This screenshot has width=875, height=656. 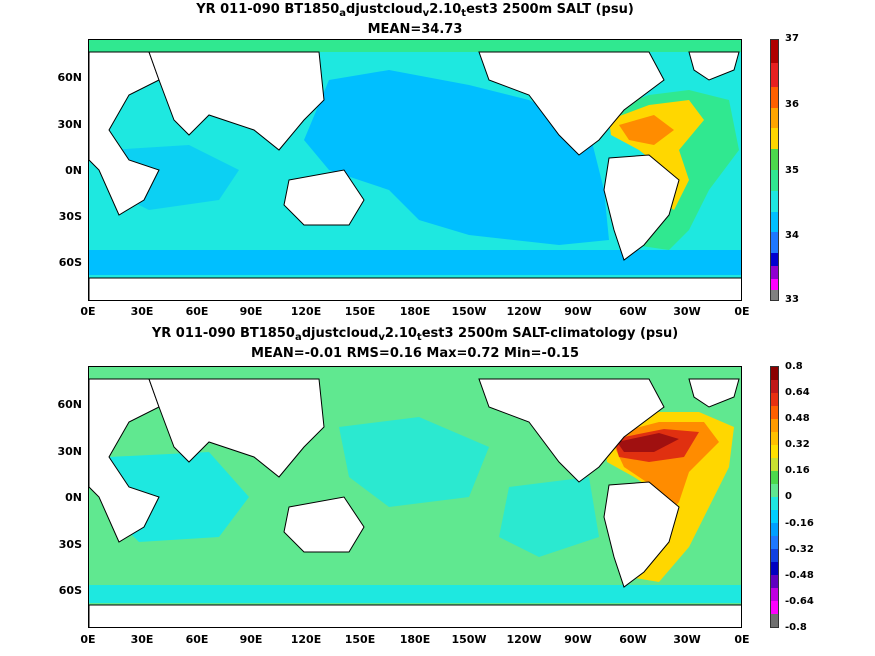 What do you see at coordinates (792, 38) in the screenshot?
I see `p1-cbar-tick-37: 37` at bounding box center [792, 38].